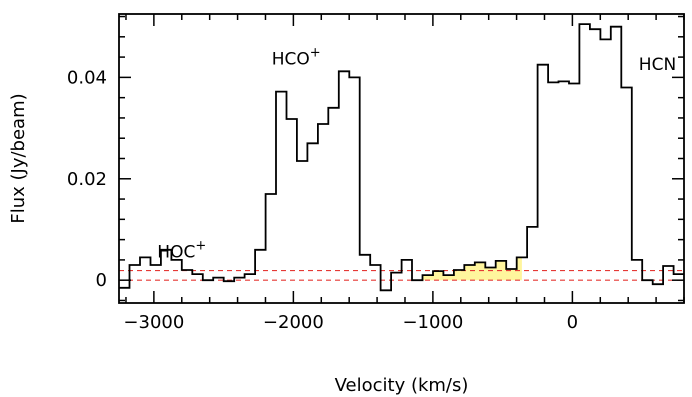 The image size is (692, 397). What do you see at coordinates (181, 250) in the screenshot?
I see `line-label-hoc: HOC+` at bounding box center [181, 250].